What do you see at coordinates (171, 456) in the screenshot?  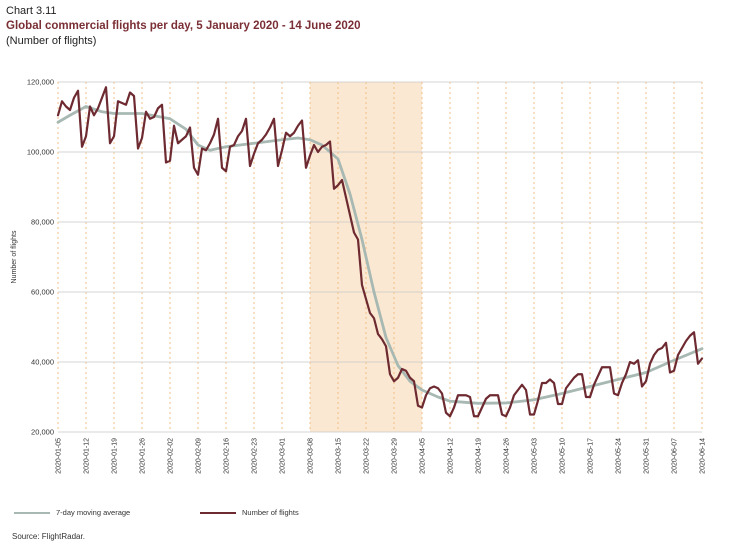 I see `x-tick-label: 2020-02-02` at bounding box center [171, 456].